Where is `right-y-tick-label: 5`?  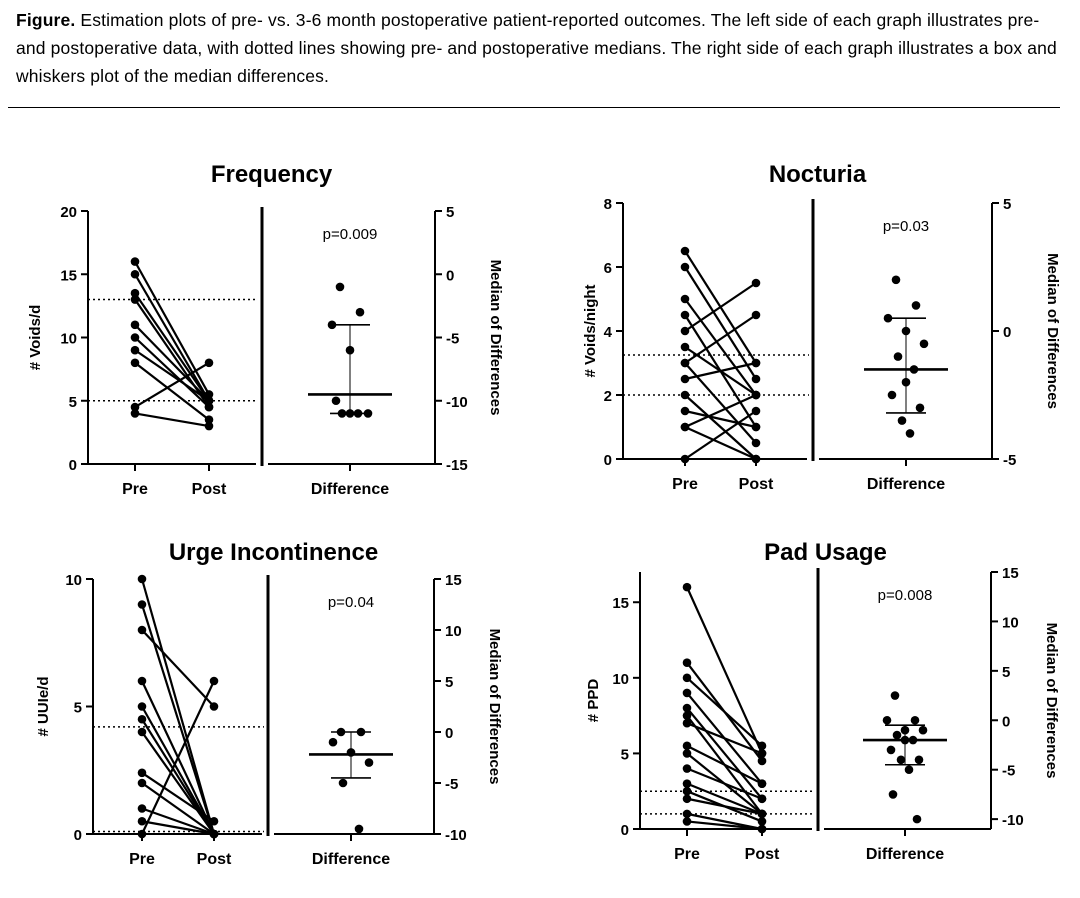
right-y-tick-label: 5 is located at coordinates (1007, 204).